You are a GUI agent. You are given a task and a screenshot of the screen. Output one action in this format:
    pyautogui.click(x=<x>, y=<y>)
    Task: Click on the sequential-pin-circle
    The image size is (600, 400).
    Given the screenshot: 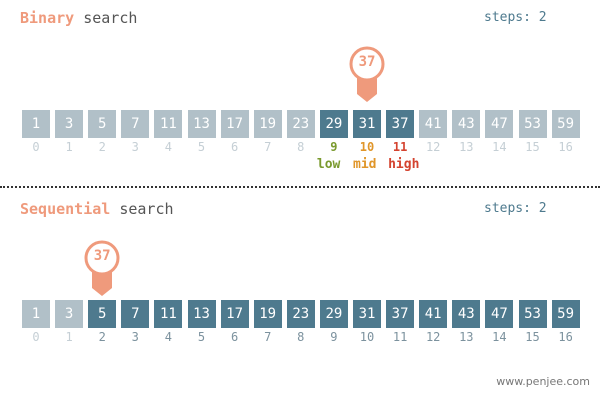 What is the action you would take?
    pyautogui.click(x=102, y=258)
    